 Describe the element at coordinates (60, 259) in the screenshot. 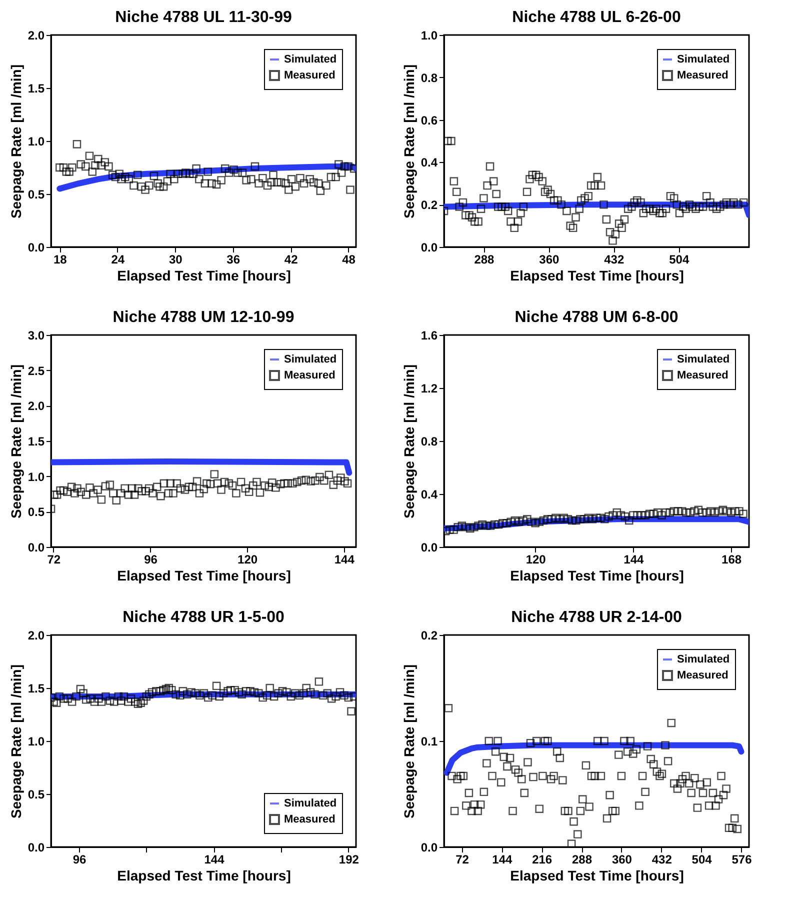

I see `x-tick-label: 18` at that location.